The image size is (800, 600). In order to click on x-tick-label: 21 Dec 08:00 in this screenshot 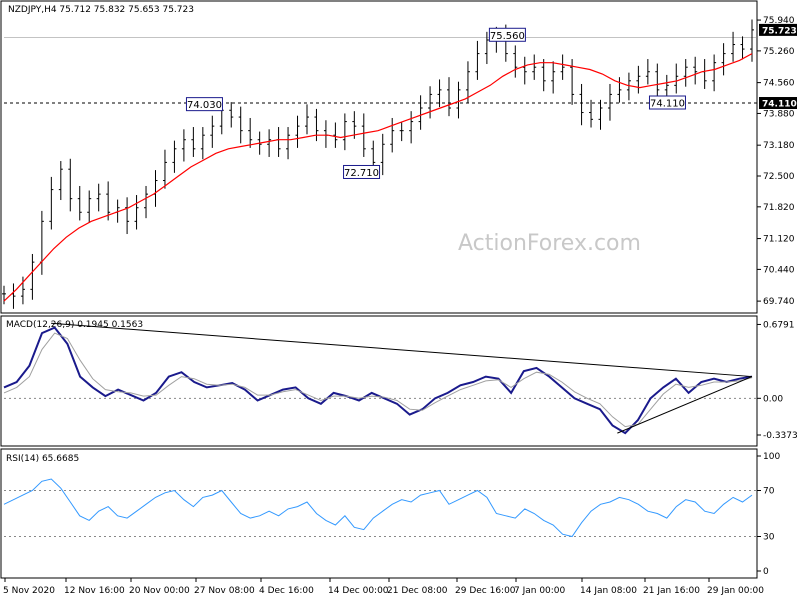, I will do `click(417, 591)`.